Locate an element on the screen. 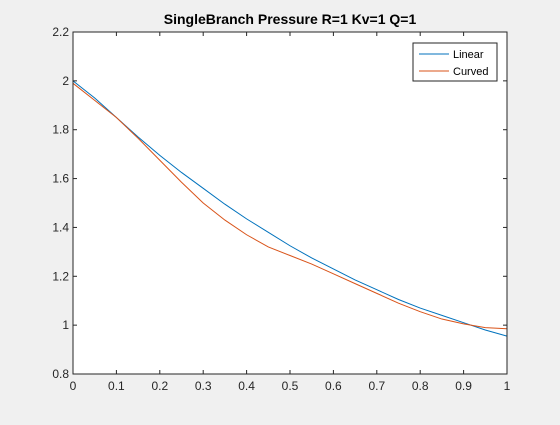 This screenshot has height=425, width=560. x-tick-label: 0.4 is located at coordinates (246, 386).